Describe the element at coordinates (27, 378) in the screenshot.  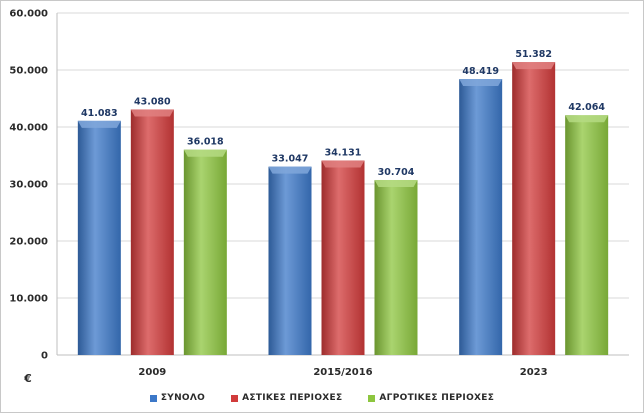
I see `y-axis-unit: €` at that location.